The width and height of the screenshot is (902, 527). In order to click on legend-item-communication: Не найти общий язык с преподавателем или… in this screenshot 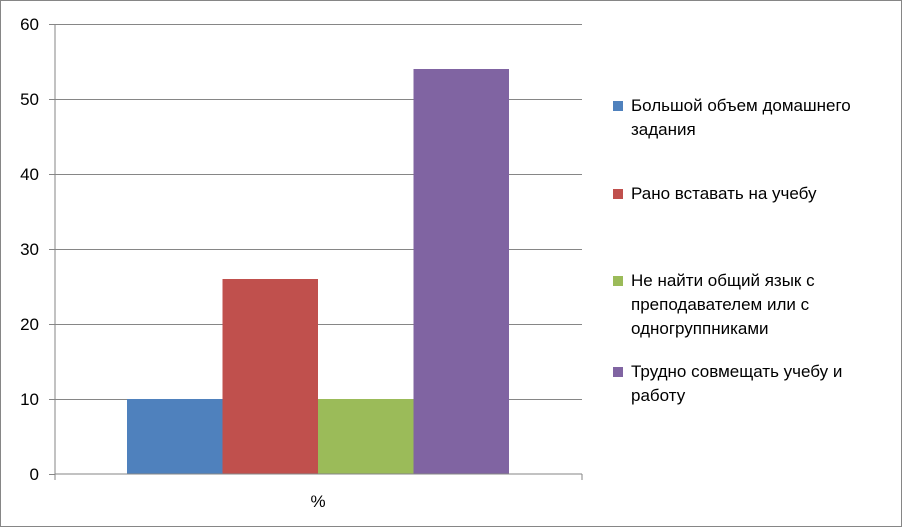, I will do `click(742, 305)`.